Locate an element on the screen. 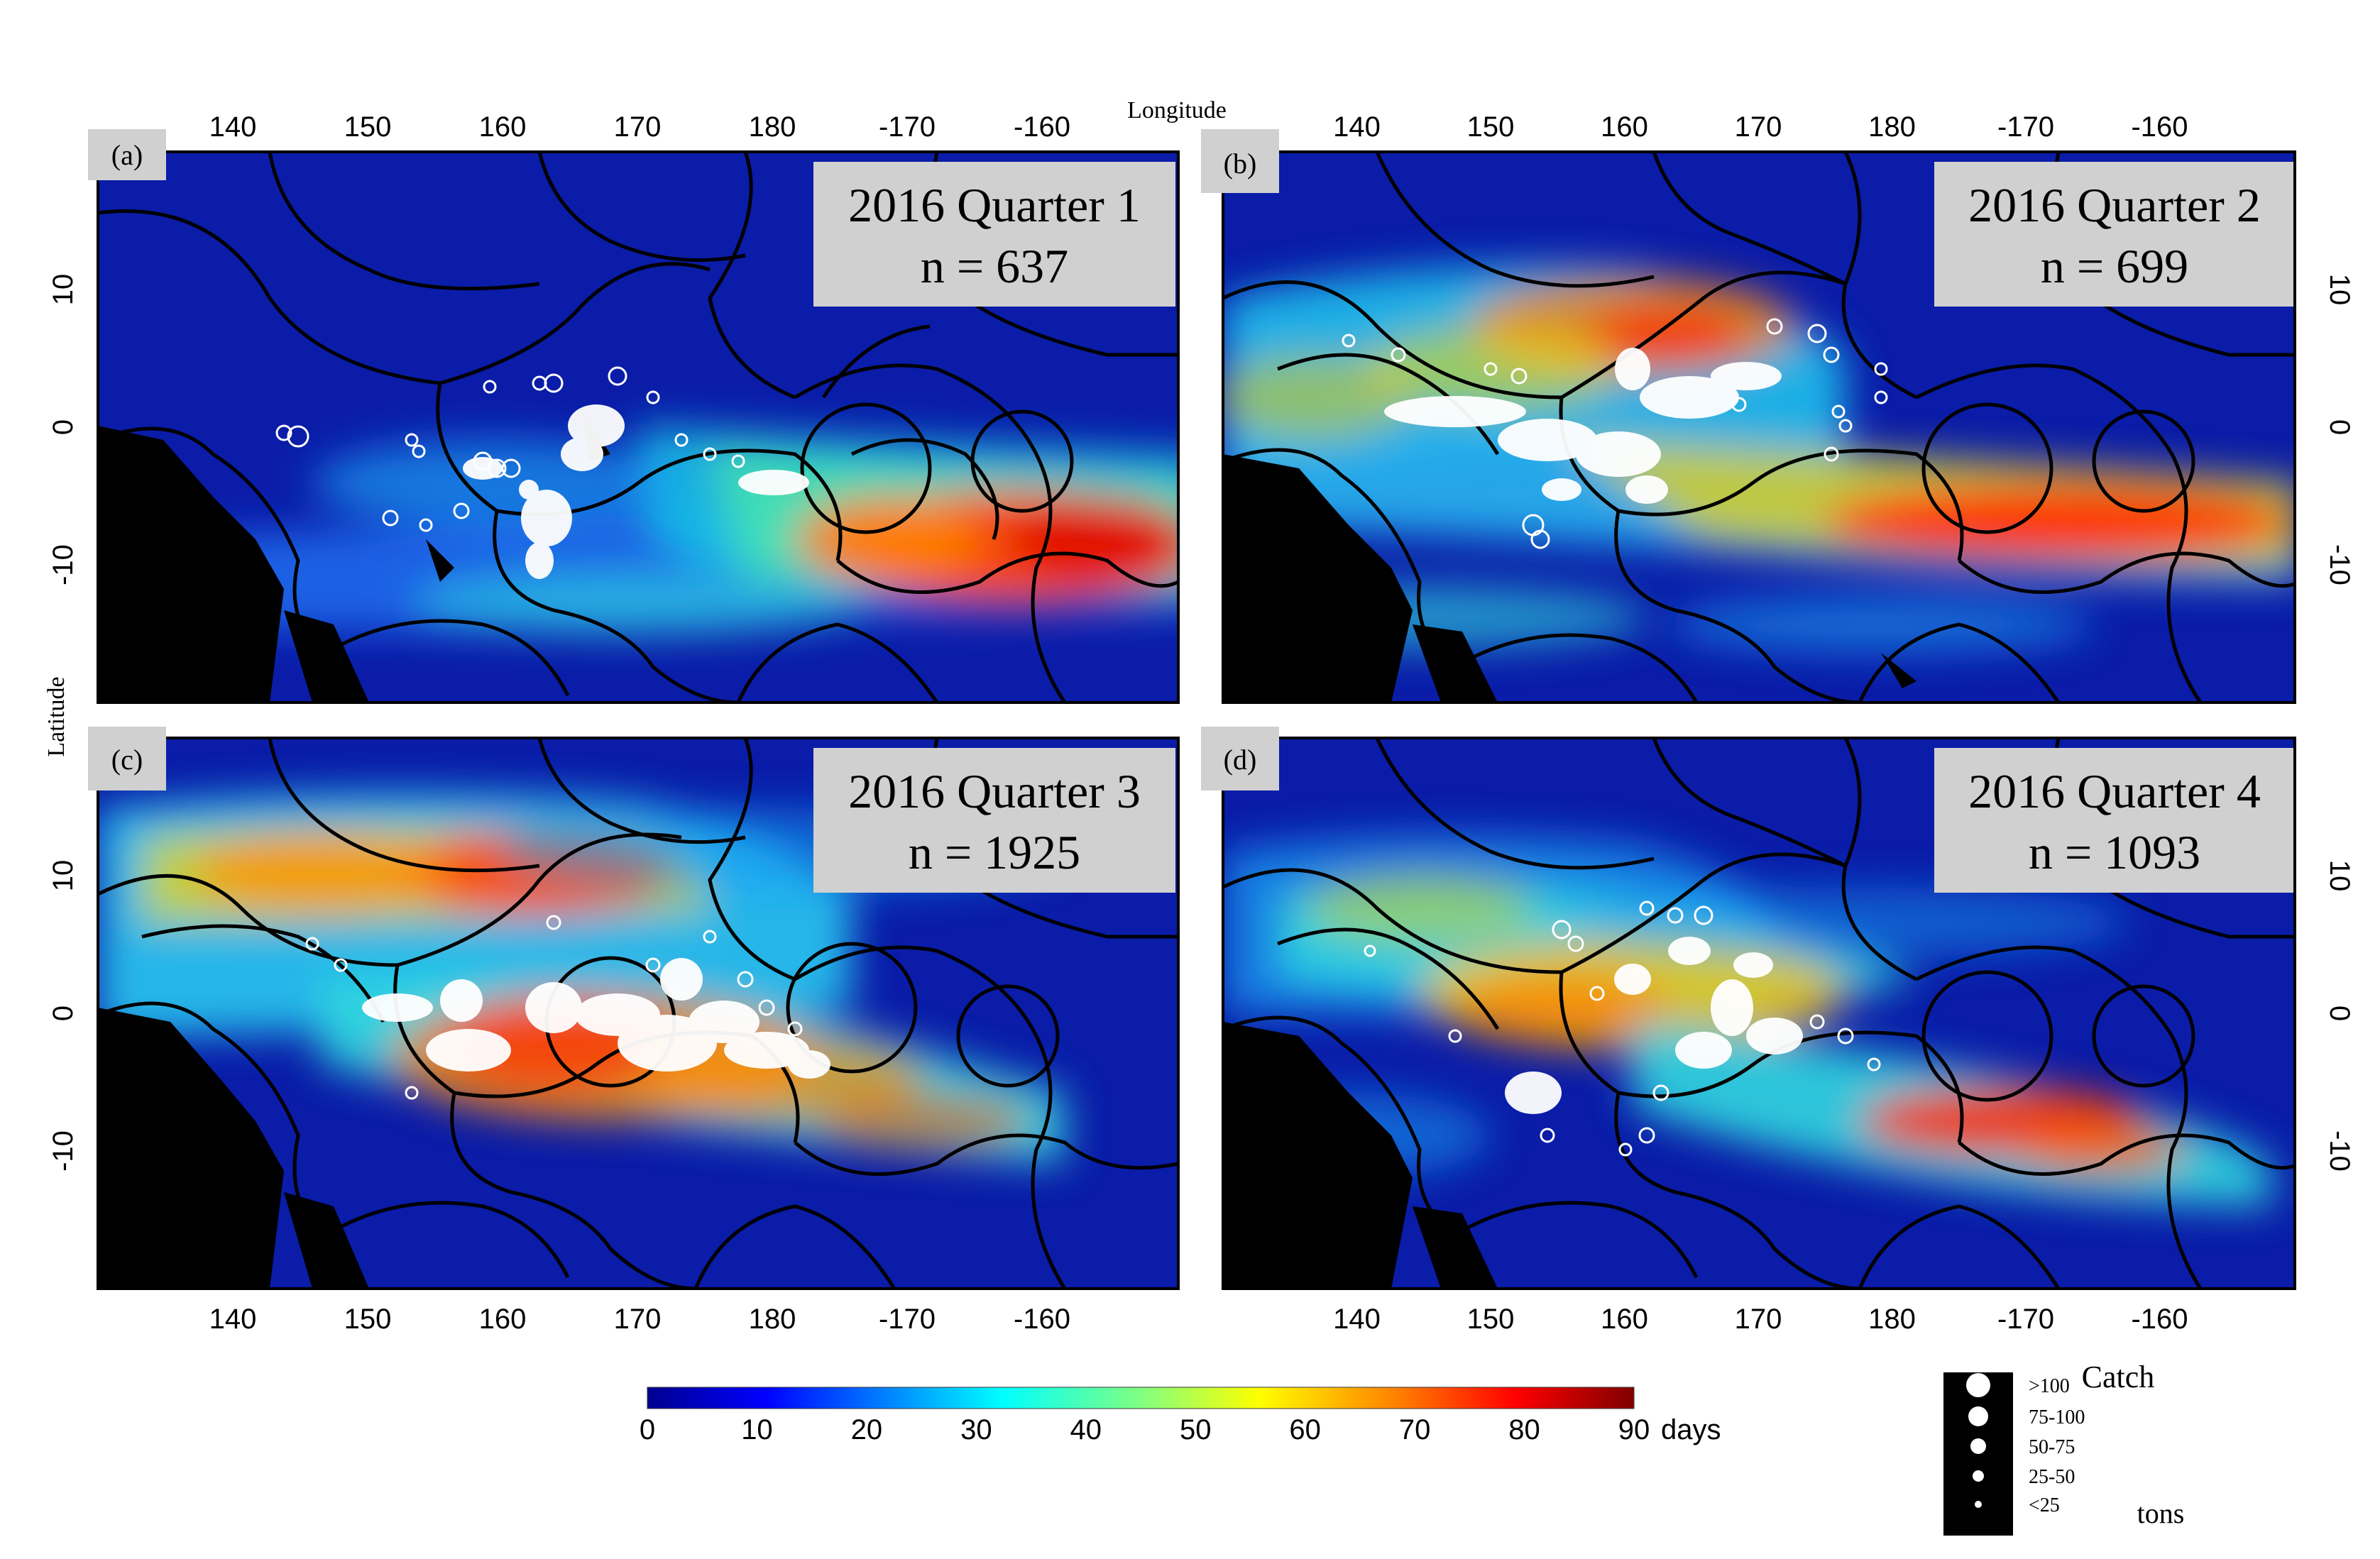 This screenshot has height=1559, width=2380. panel-c-lat-tick-0: 10 is located at coordinates (64, 876).